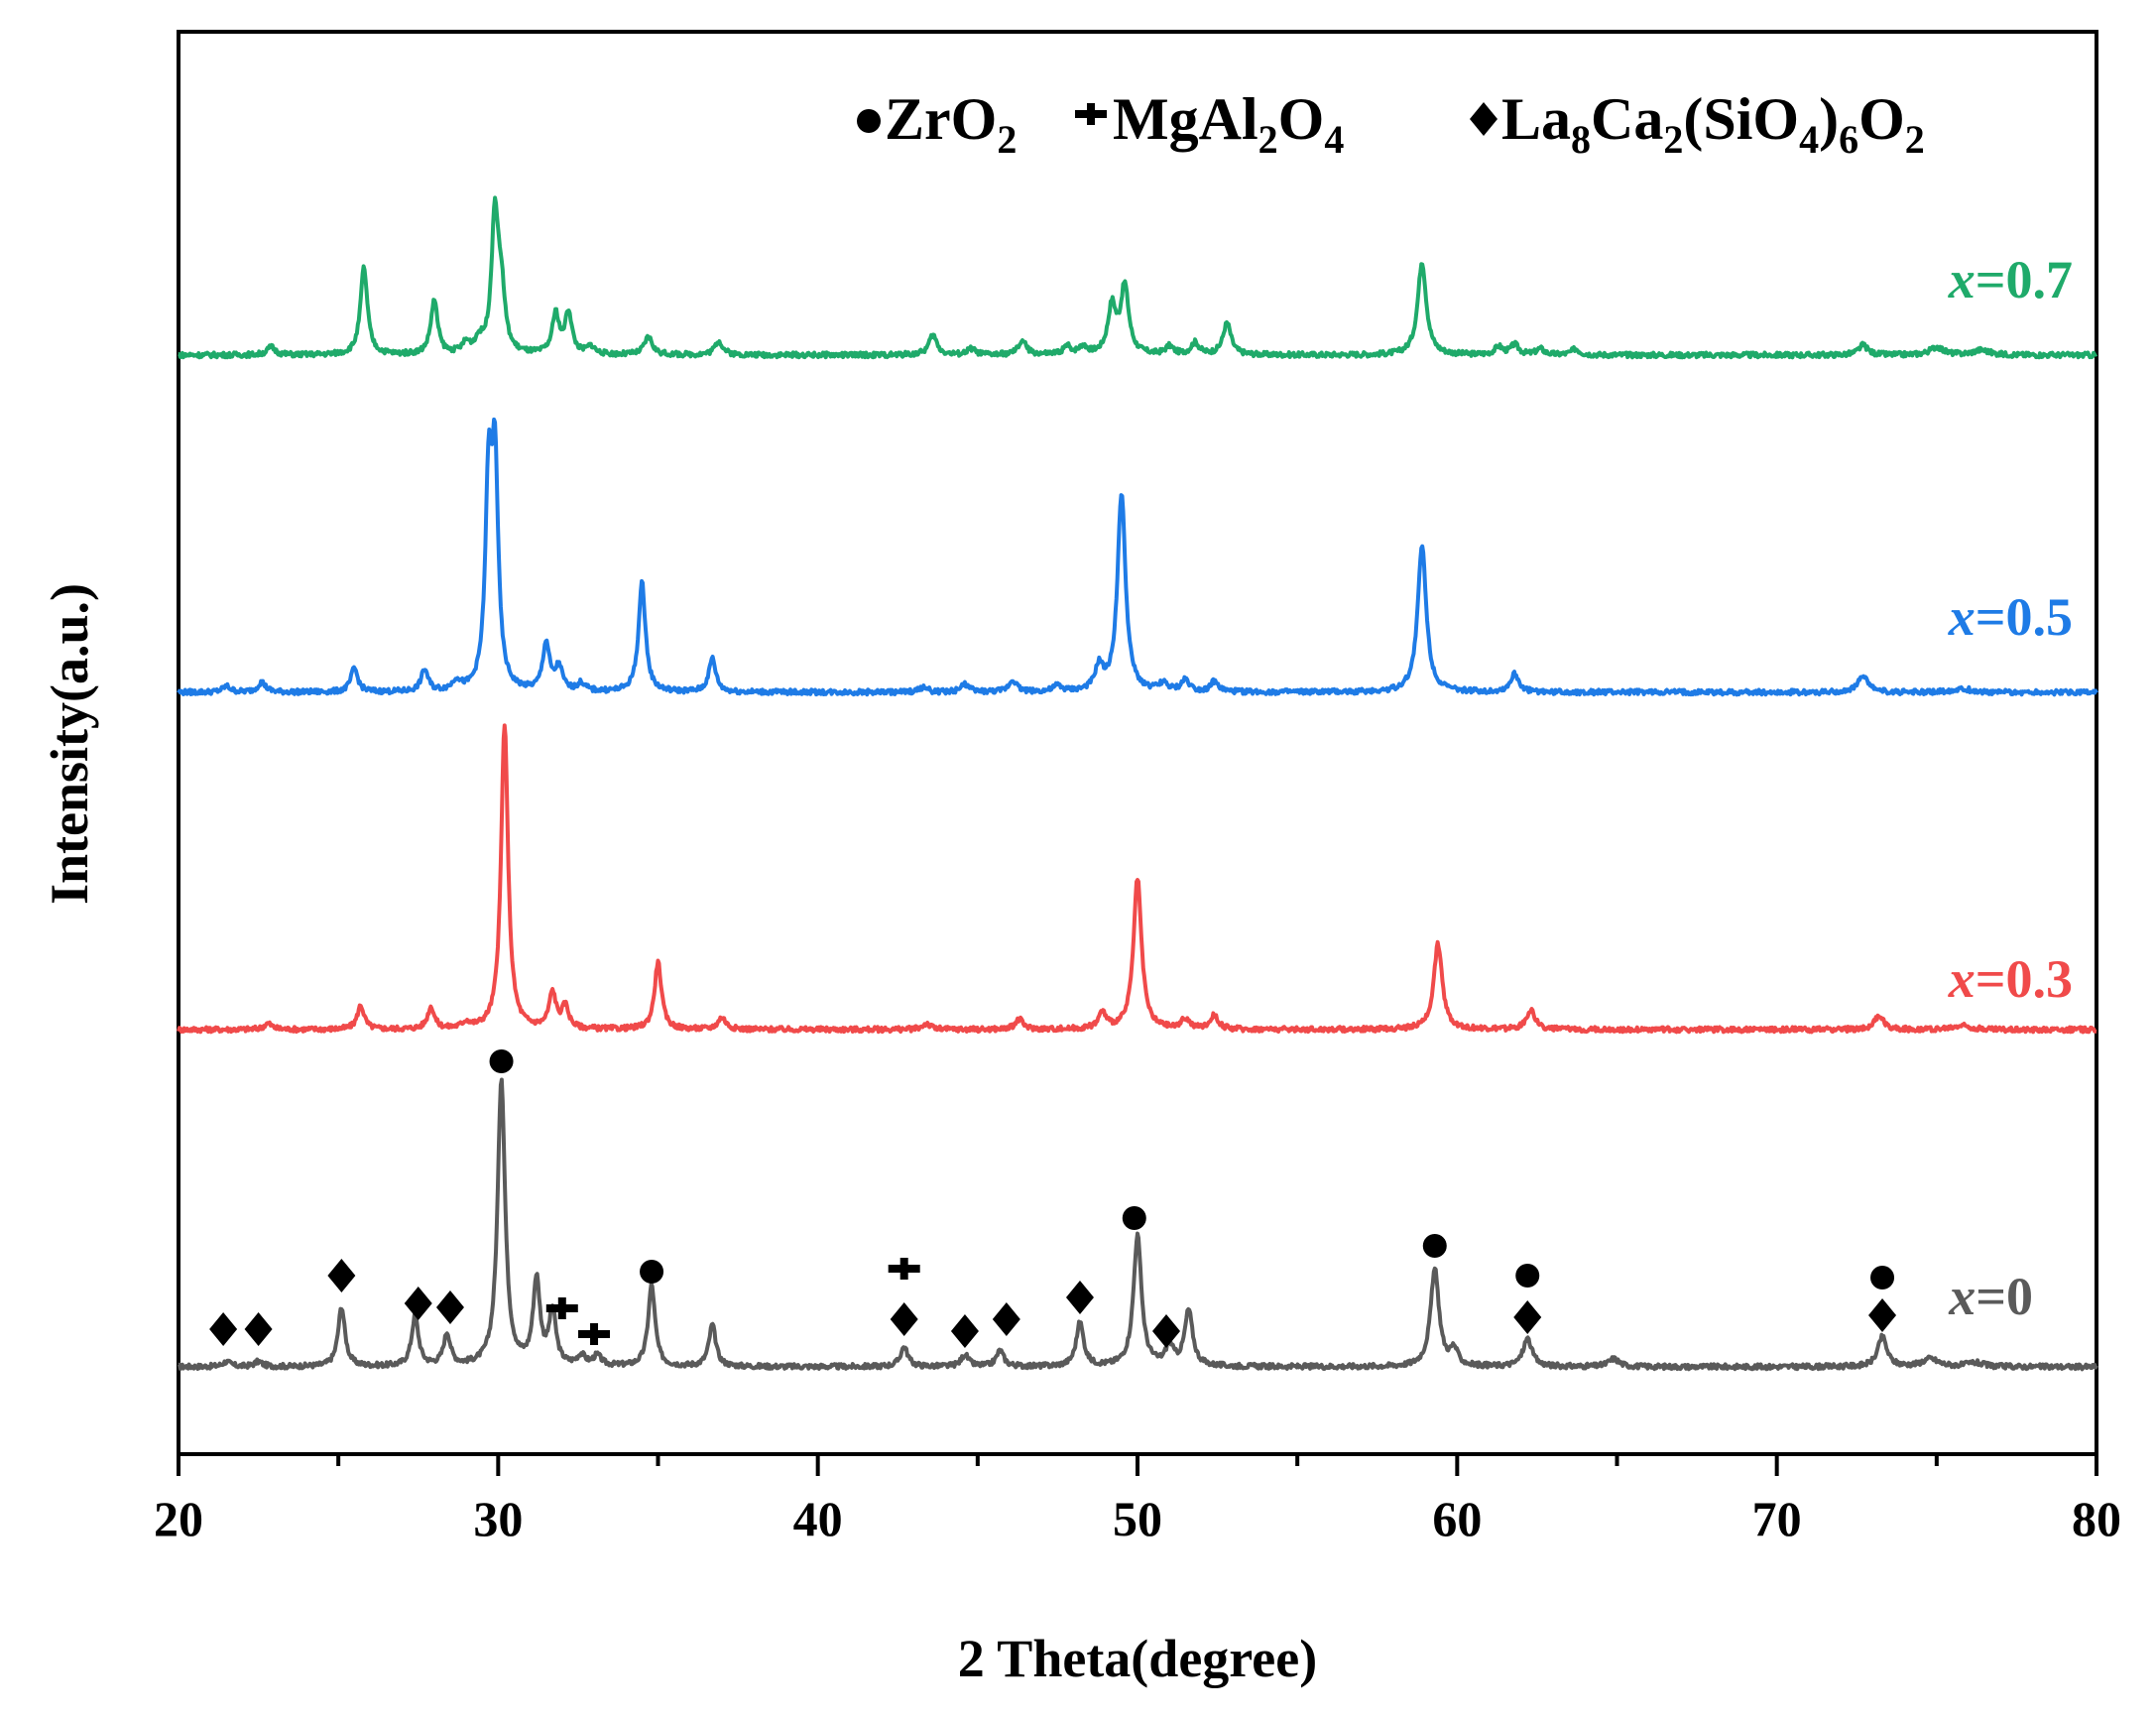 The width and height of the screenshot is (2156, 1719). What do you see at coordinates (1713, 124) in the screenshot?
I see `legend-entry: La8Ca2(SiO4)6O2` at bounding box center [1713, 124].